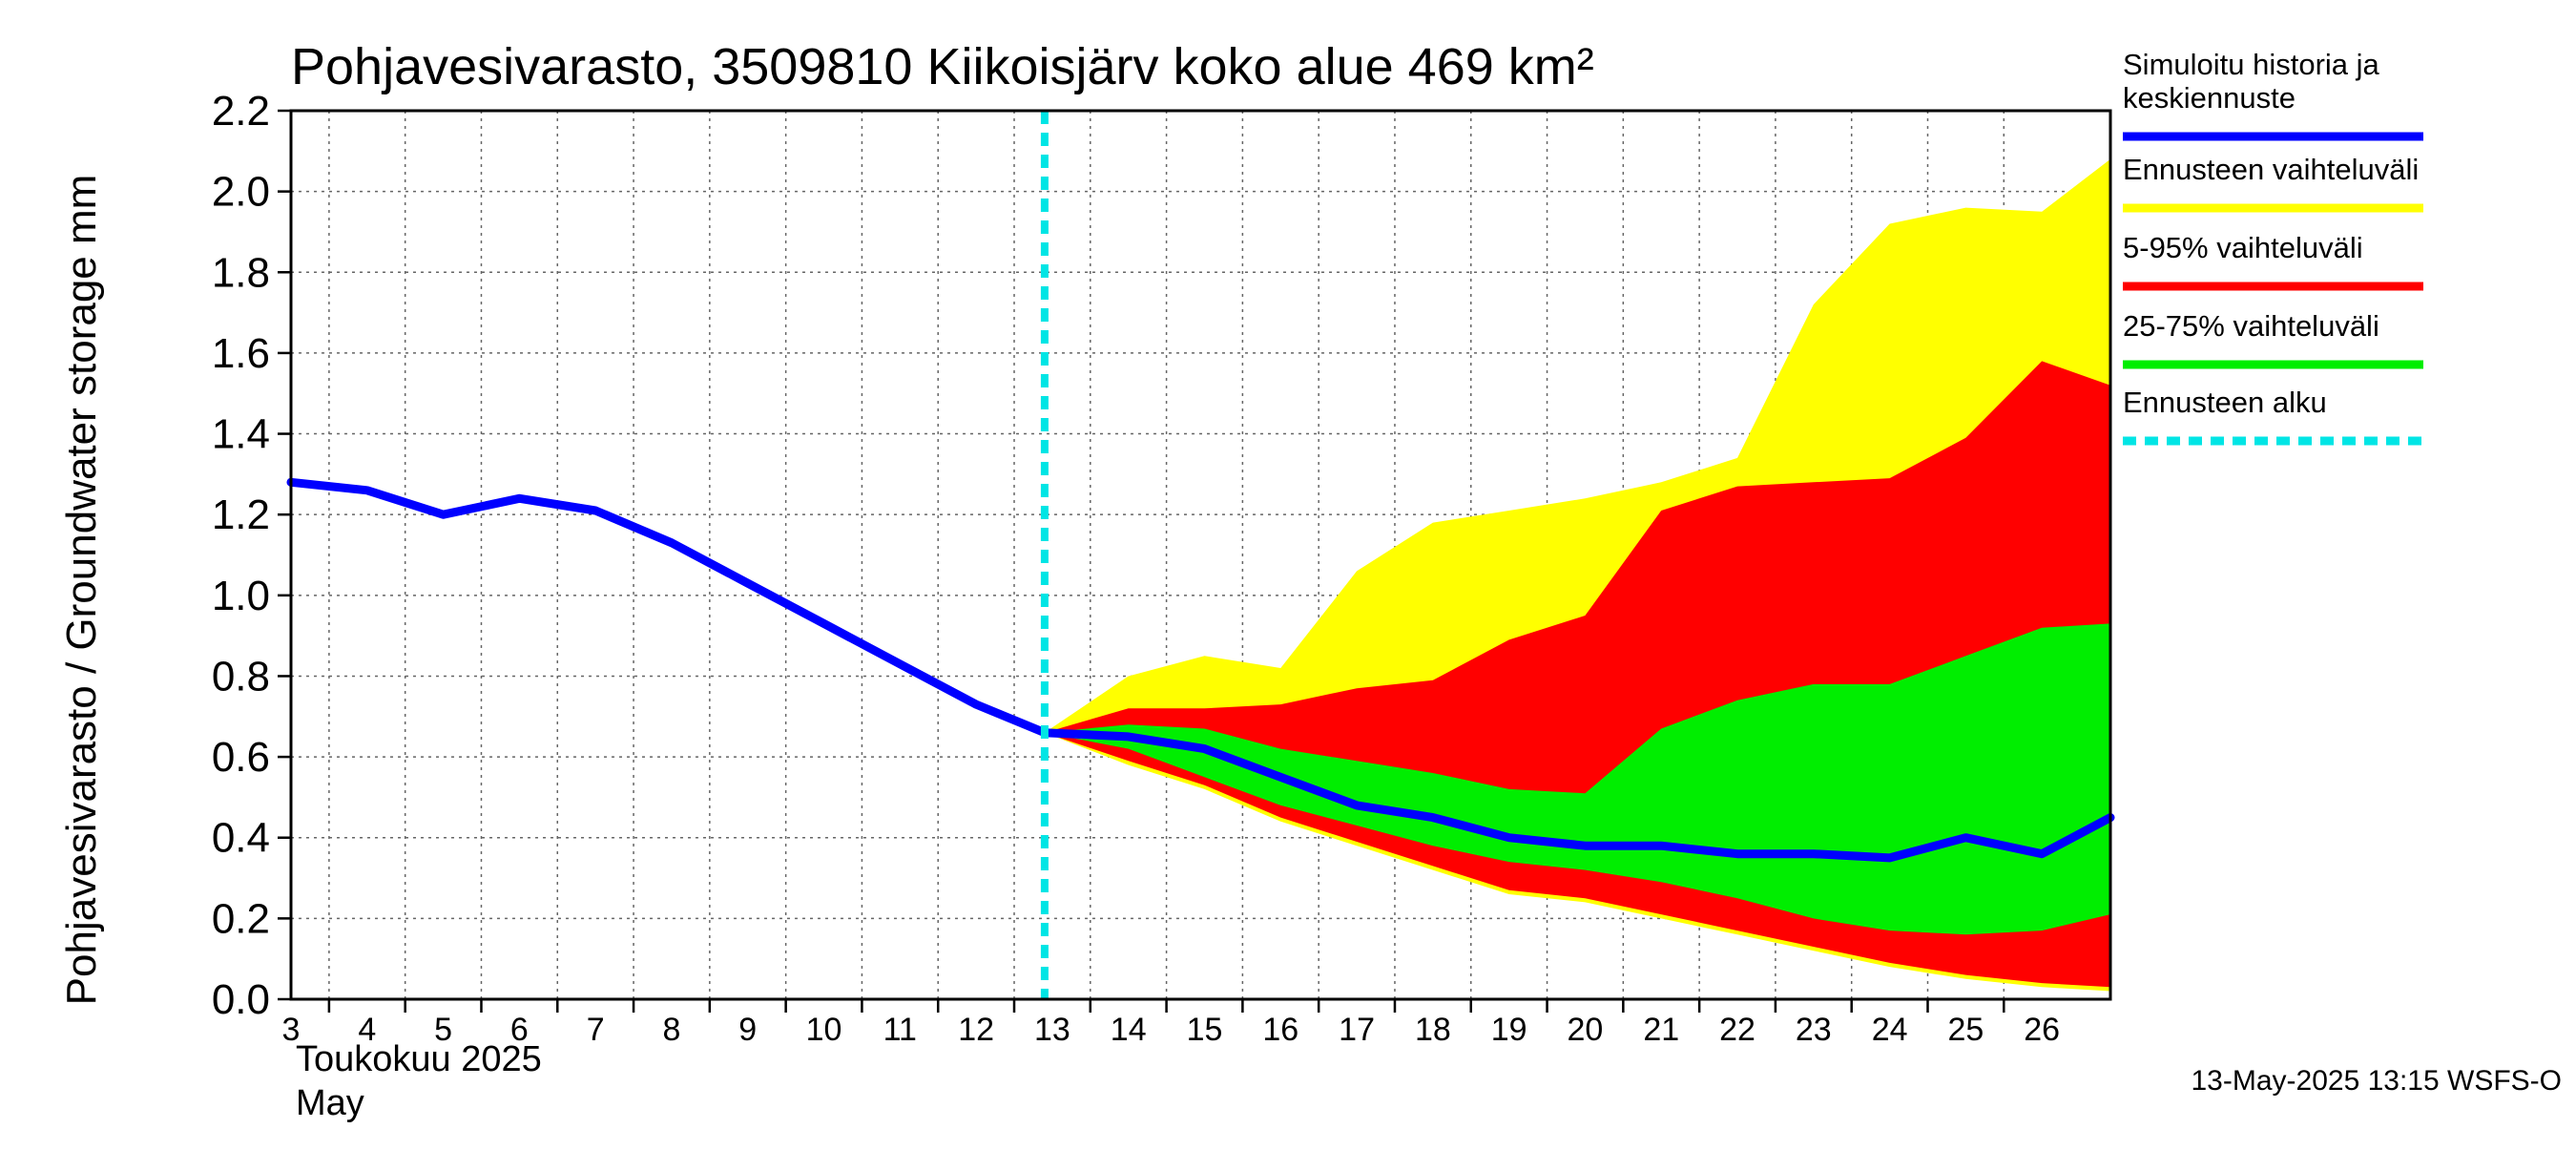 The image size is (2576, 1150). What do you see at coordinates (241, 111) in the screenshot?
I see `y-tick-label: 2.2` at bounding box center [241, 111].